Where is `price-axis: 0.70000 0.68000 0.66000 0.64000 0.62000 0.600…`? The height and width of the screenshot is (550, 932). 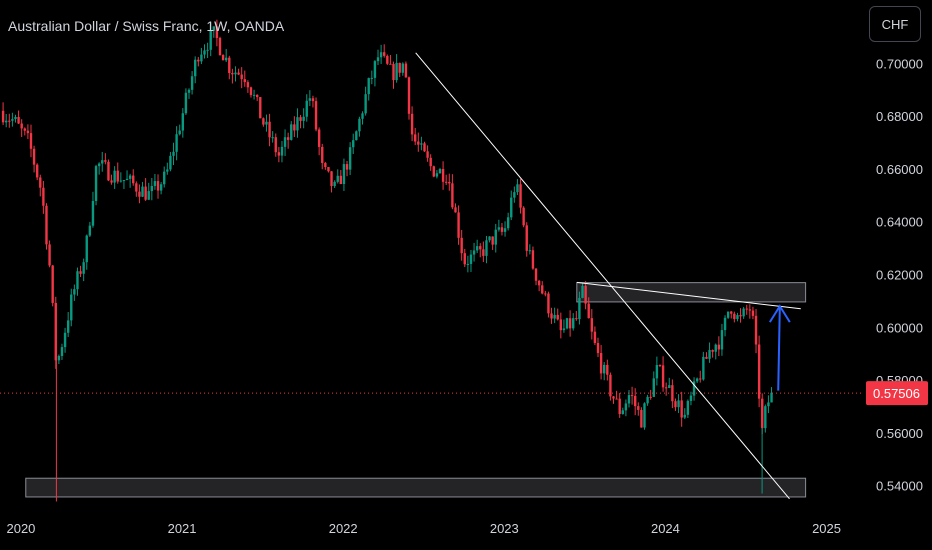
price-axis: 0.70000 0.68000 0.66000 0.64000 0.62000 0.600… is located at coordinates (899, 274).